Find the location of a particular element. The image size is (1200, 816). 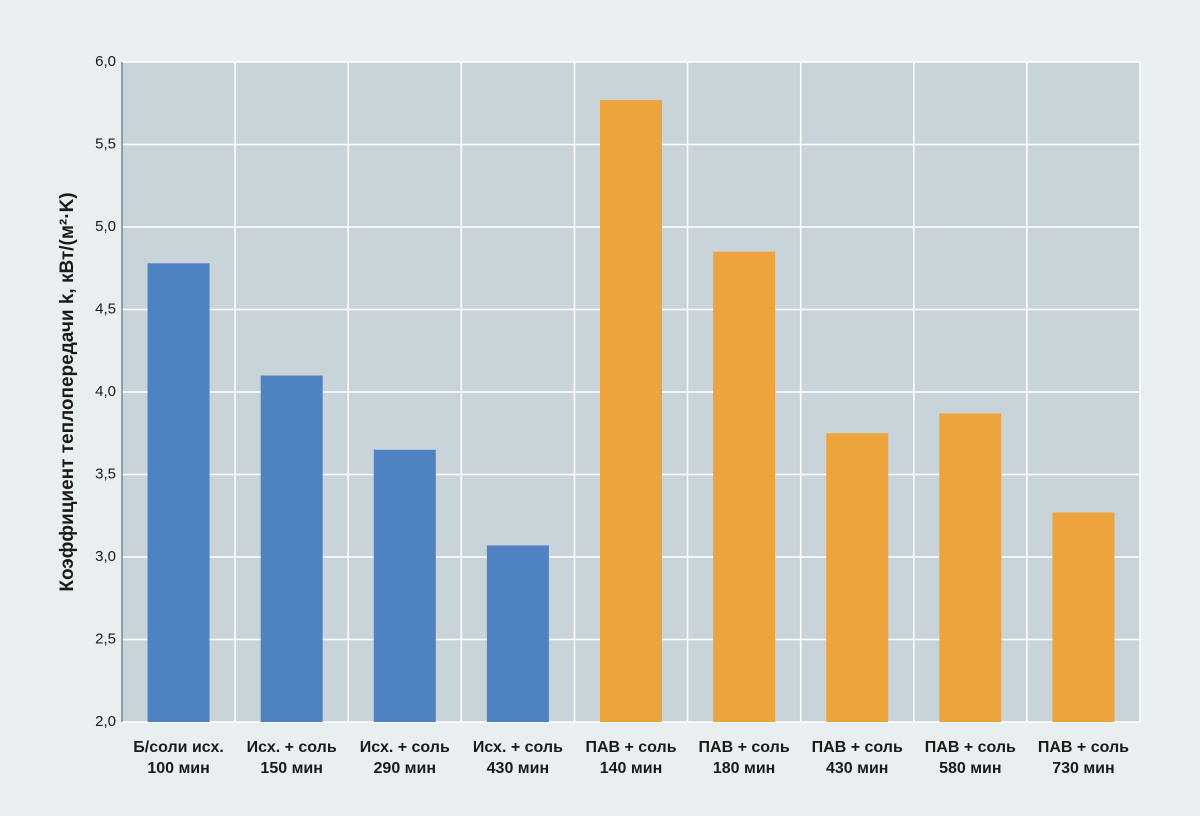

y-tick-label: 3,0 is located at coordinates (105, 556).